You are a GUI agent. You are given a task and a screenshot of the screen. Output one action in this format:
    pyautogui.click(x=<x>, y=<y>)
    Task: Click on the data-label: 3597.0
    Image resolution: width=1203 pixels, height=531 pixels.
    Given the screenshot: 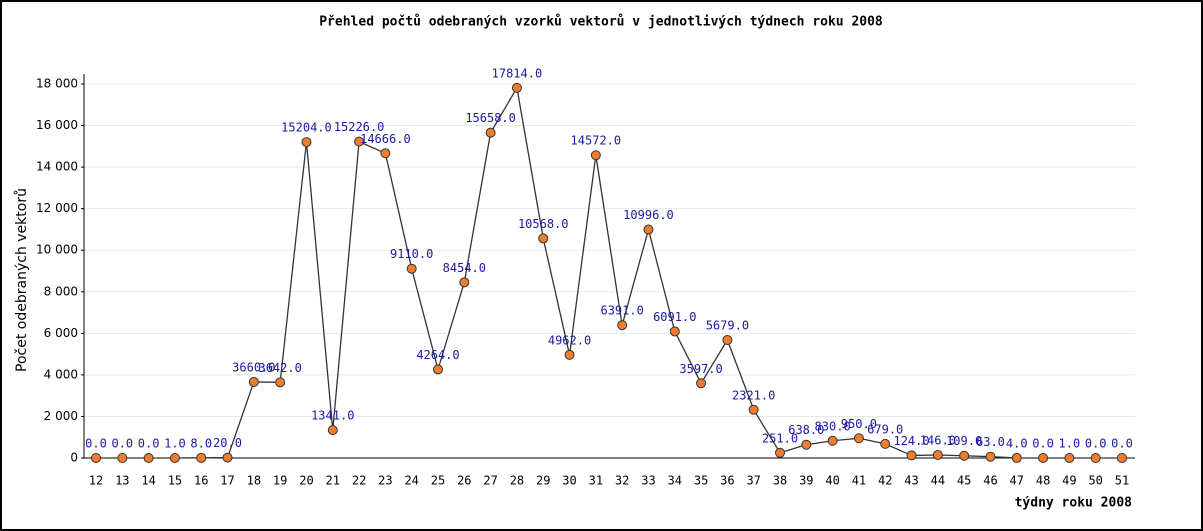 What is the action you would take?
    pyautogui.click(x=700, y=369)
    